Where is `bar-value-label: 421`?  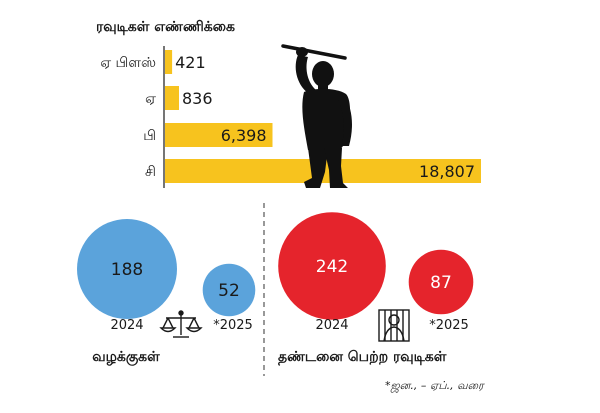
bar-value-label: 421 is located at coordinates (190, 62).